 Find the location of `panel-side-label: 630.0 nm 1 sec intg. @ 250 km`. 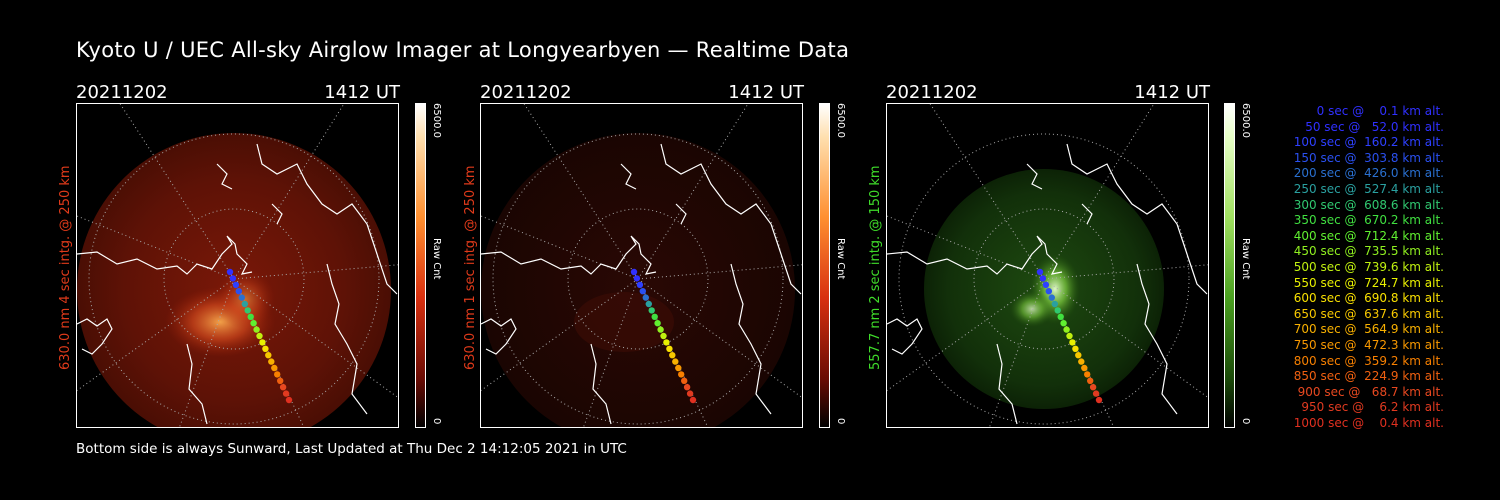

panel-side-label: 630.0 nm 1 sec intg. @ 250 km is located at coordinates (470, 267).